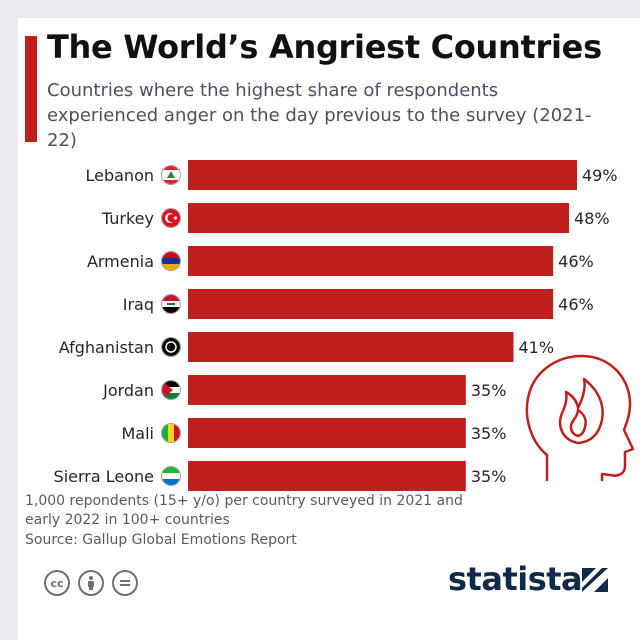 This screenshot has height=640, width=640. What do you see at coordinates (161, 540) in the screenshot?
I see `source-note: Source: Gallup Global Emotions Report` at bounding box center [161, 540].